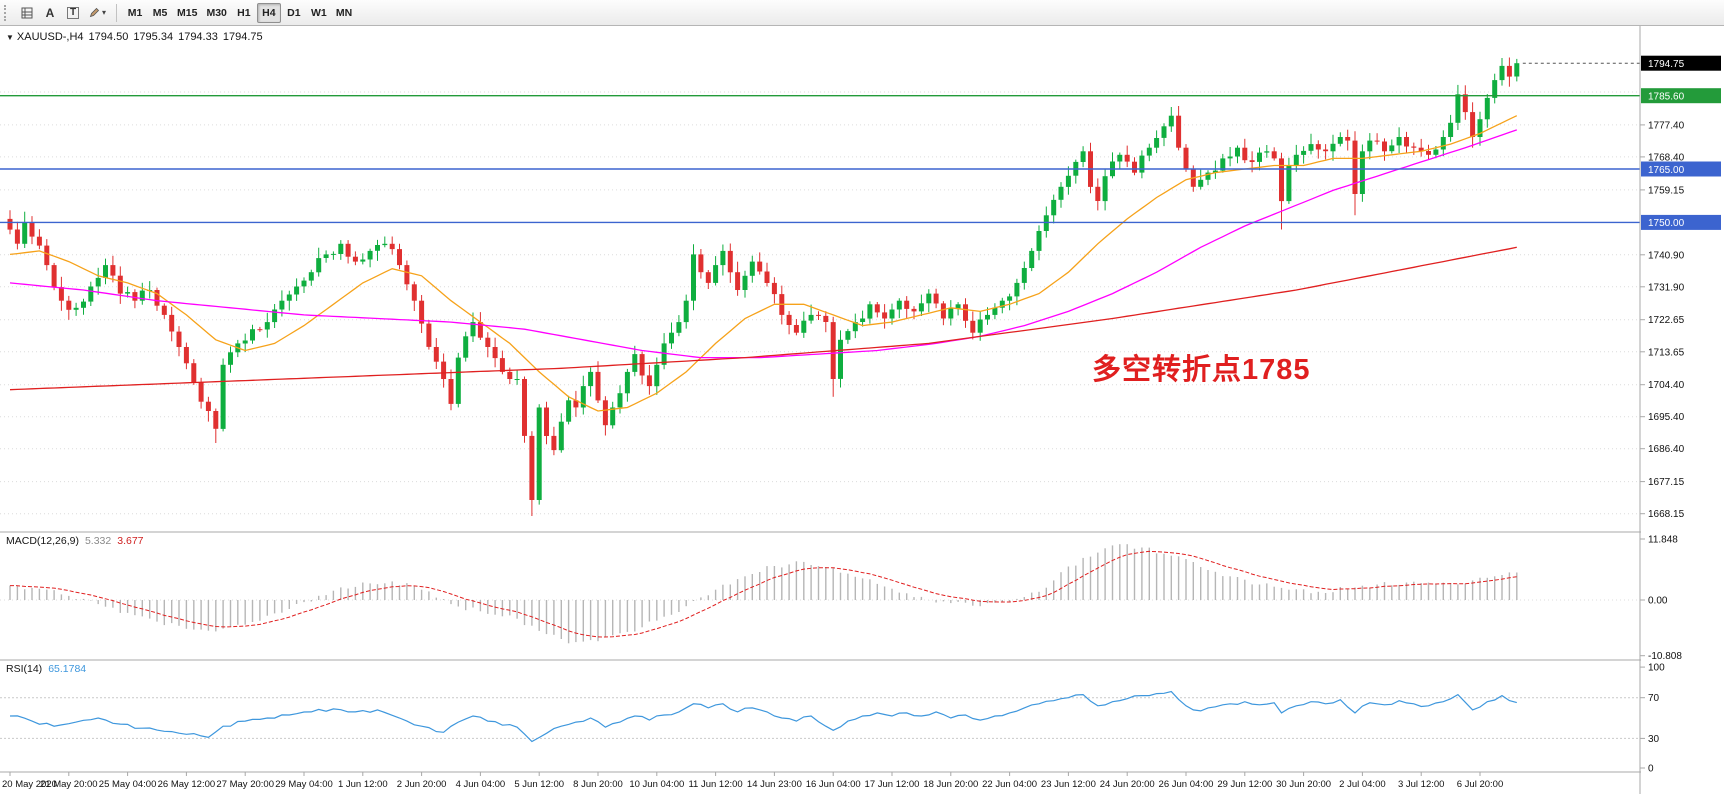 This screenshot has height=794, width=1724. What do you see at coordinates (1666, 223) in the screenshot?
I see `hline-1750-tag-label: 1750.00` at bounding box center [1666, 223].